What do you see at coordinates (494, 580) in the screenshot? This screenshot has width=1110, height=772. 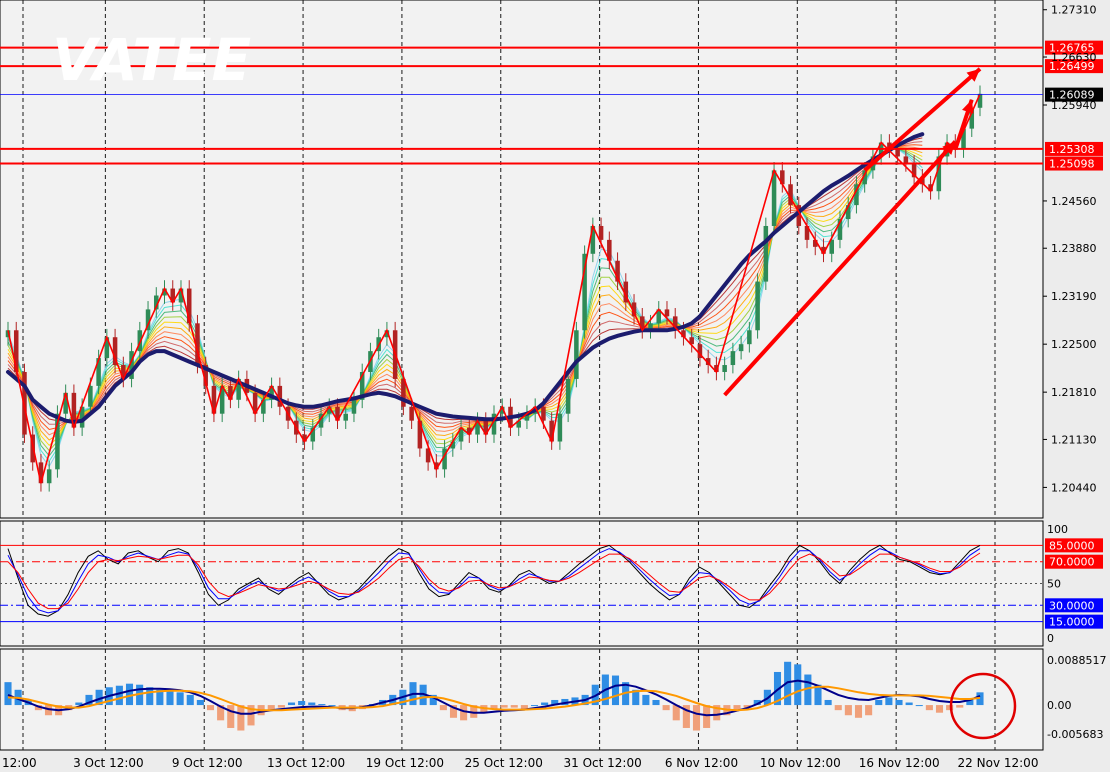 I see `stochastic-lines` at bounding box center [494, 580].